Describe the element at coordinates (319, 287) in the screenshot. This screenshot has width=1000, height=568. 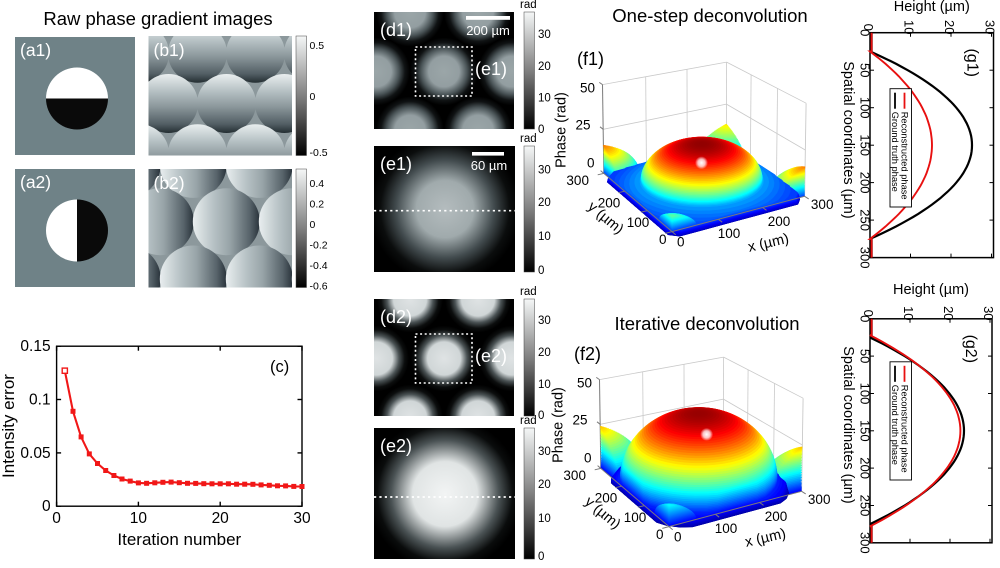
I see `svg-text: -0.6` at that location.